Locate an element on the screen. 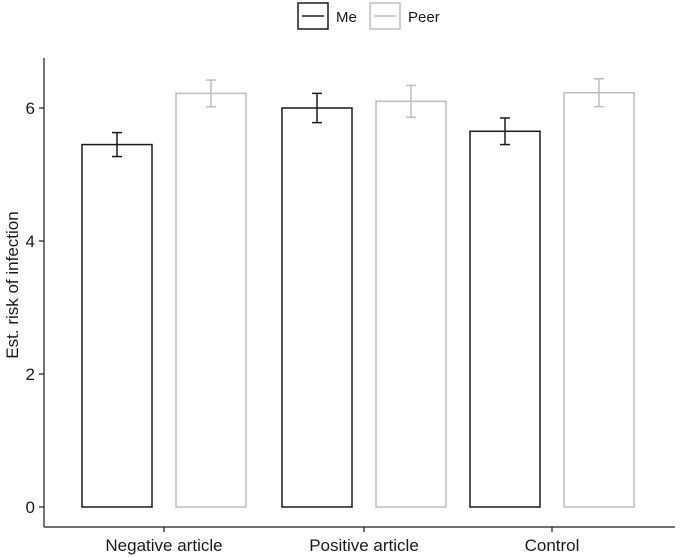  y-axis-title: Est. risk of infection is located at coordinates (12, 284).